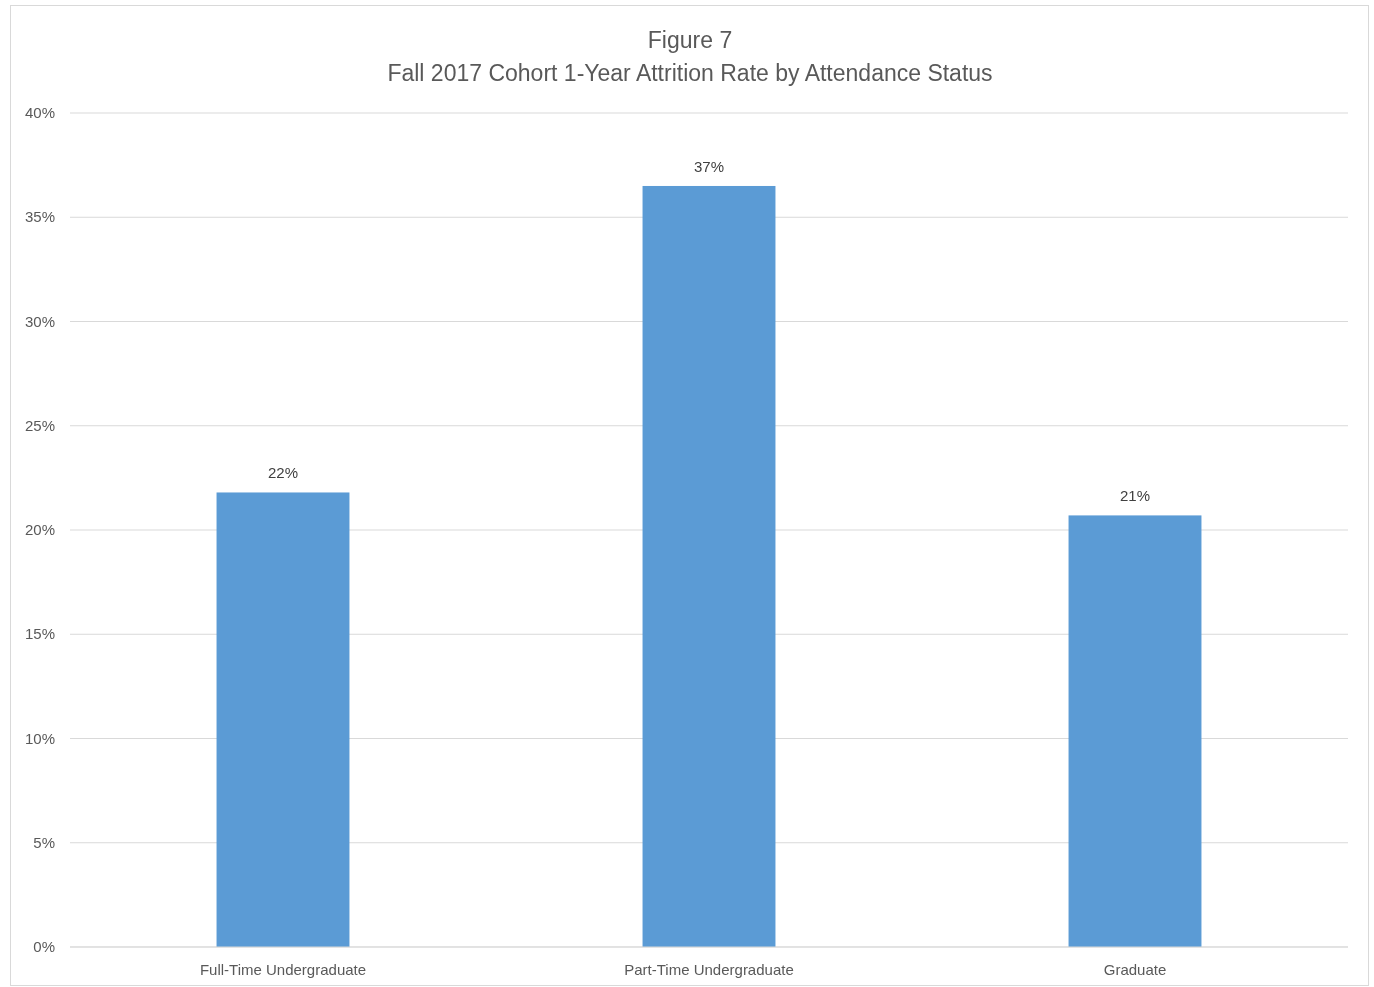 The width and height of the screenshot is (1374, 987). What do you see at coordinates (690, 73) in the screenshot?
I see `chart-subtitle: Fall 2017 Cohort 1-Year Attrition Rate by Attendance Status` at bounding box center [690, 73].